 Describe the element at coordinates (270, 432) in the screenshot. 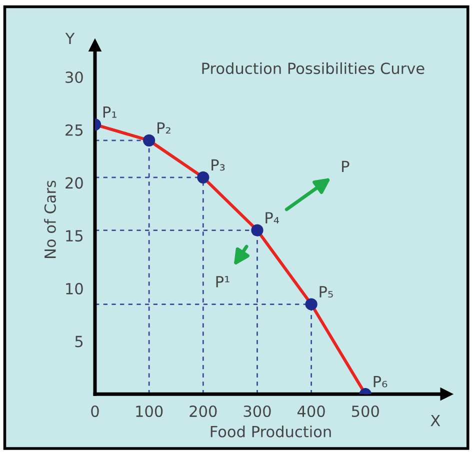

I see `x-axis-title: Food Production` at that location.